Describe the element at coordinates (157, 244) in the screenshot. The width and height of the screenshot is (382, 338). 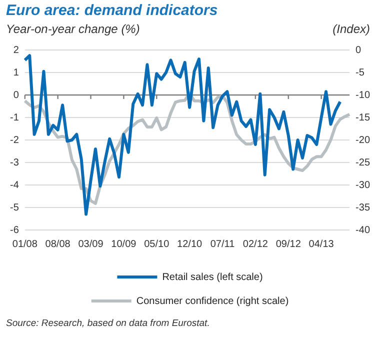
I see `x-tick-label: 05/10` at that location.